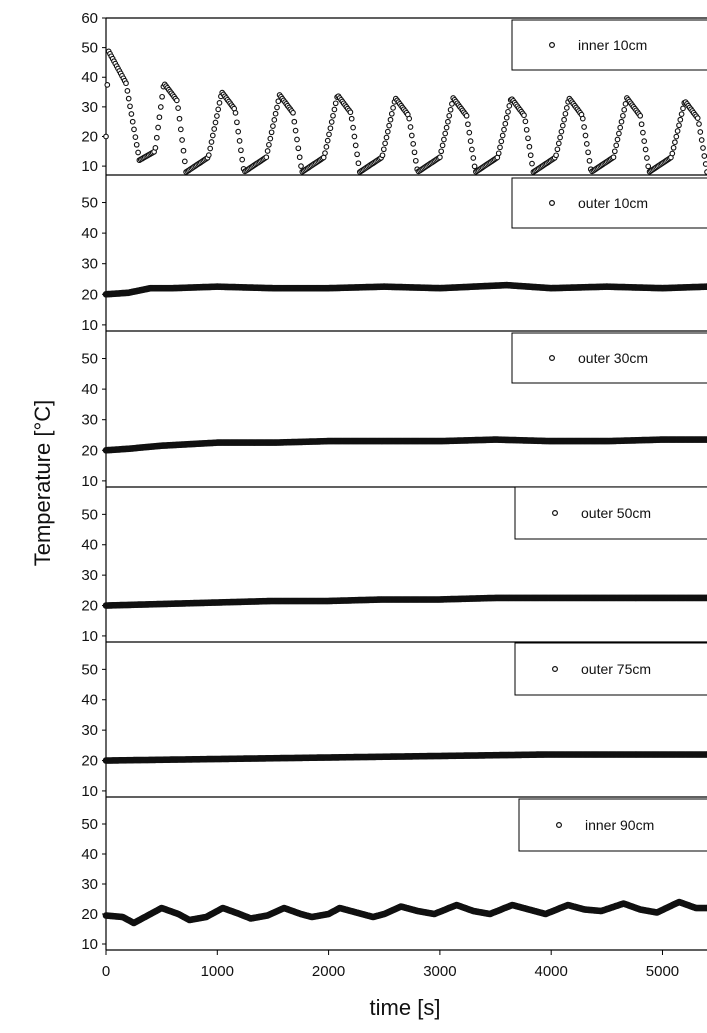  I want to click on legend-label: outer 75cm, so click(616, 669).